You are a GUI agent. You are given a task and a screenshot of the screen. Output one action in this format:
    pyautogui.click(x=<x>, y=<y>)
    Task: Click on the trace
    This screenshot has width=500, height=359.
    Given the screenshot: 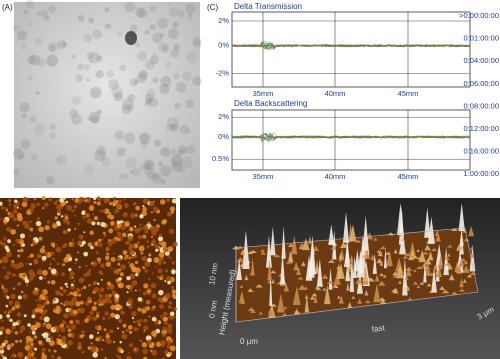 What is the action you would take?
    pyautogui.click(x=351, y=135)
    